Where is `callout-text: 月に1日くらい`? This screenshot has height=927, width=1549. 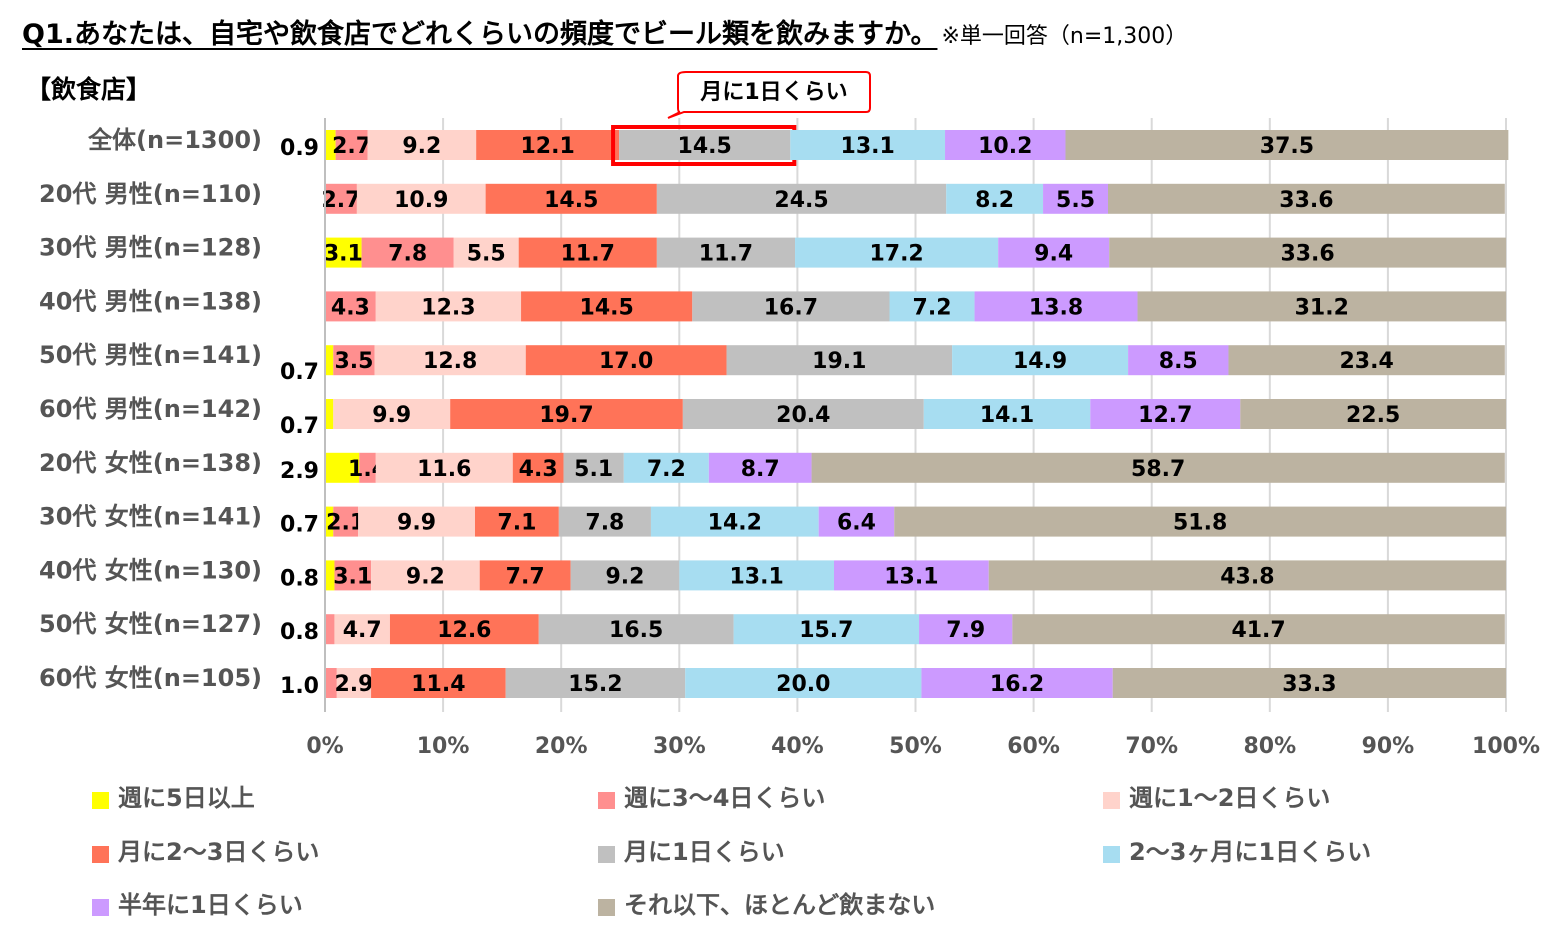
callout-text: 月に1日くらい is located at coordinates (773, 92).